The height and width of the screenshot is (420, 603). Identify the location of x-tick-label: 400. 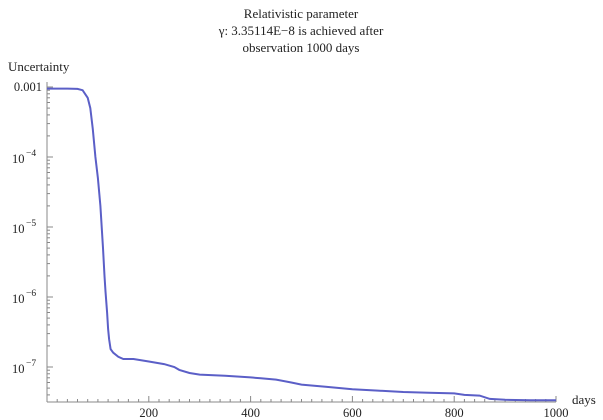
(250, 413).